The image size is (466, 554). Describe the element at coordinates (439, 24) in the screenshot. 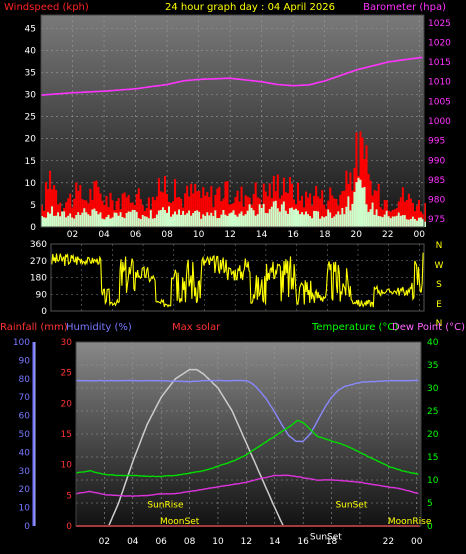

I see `y-right-tick-label: 1025` at that location.